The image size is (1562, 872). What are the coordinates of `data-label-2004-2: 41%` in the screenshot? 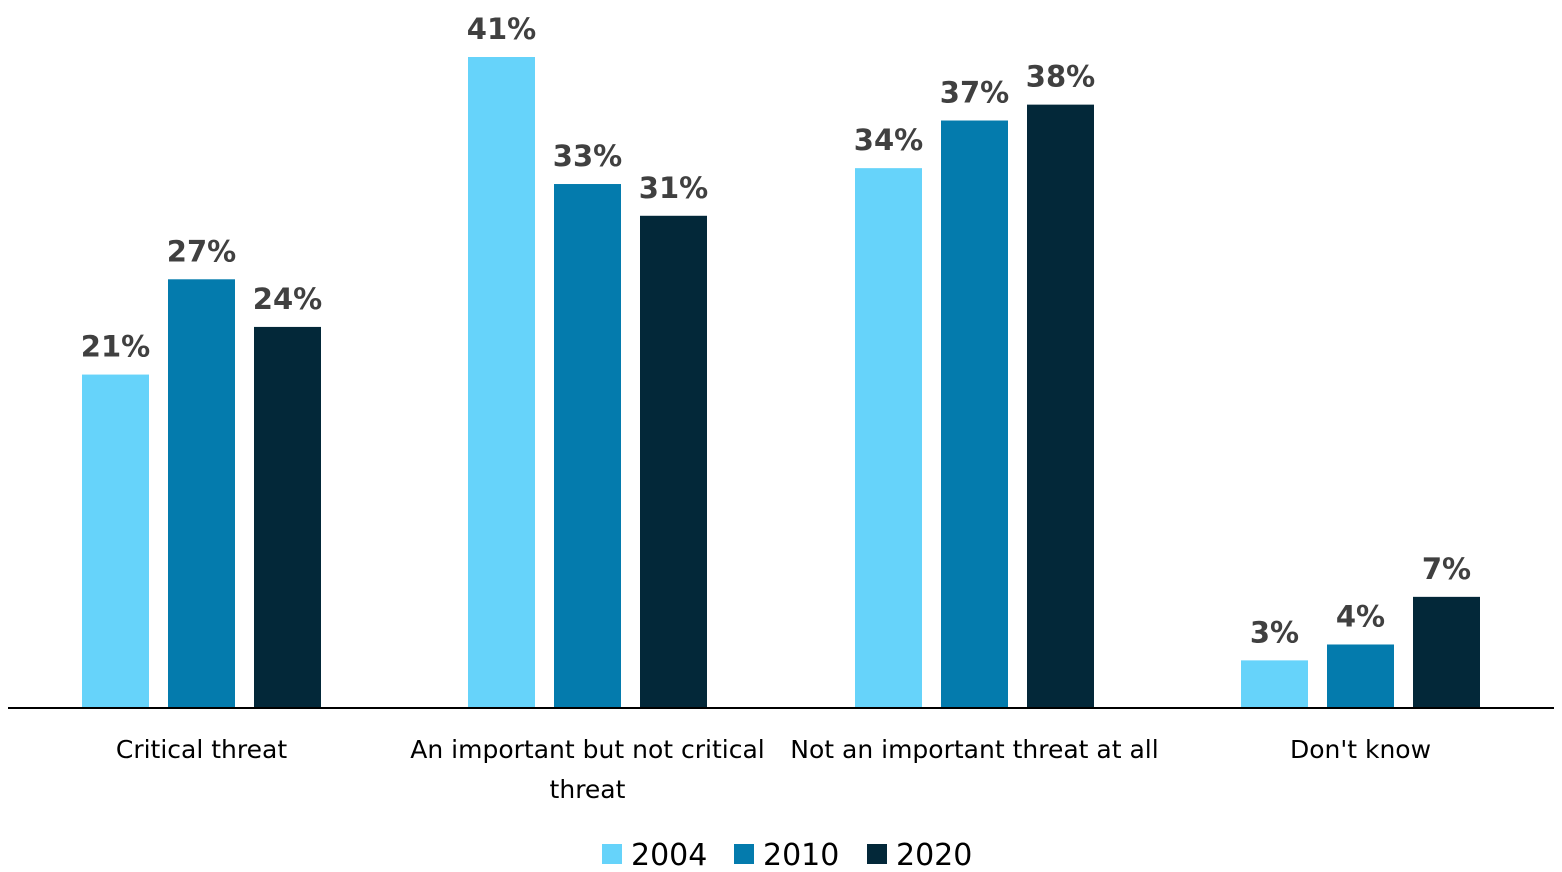 It's located at (501, 29).